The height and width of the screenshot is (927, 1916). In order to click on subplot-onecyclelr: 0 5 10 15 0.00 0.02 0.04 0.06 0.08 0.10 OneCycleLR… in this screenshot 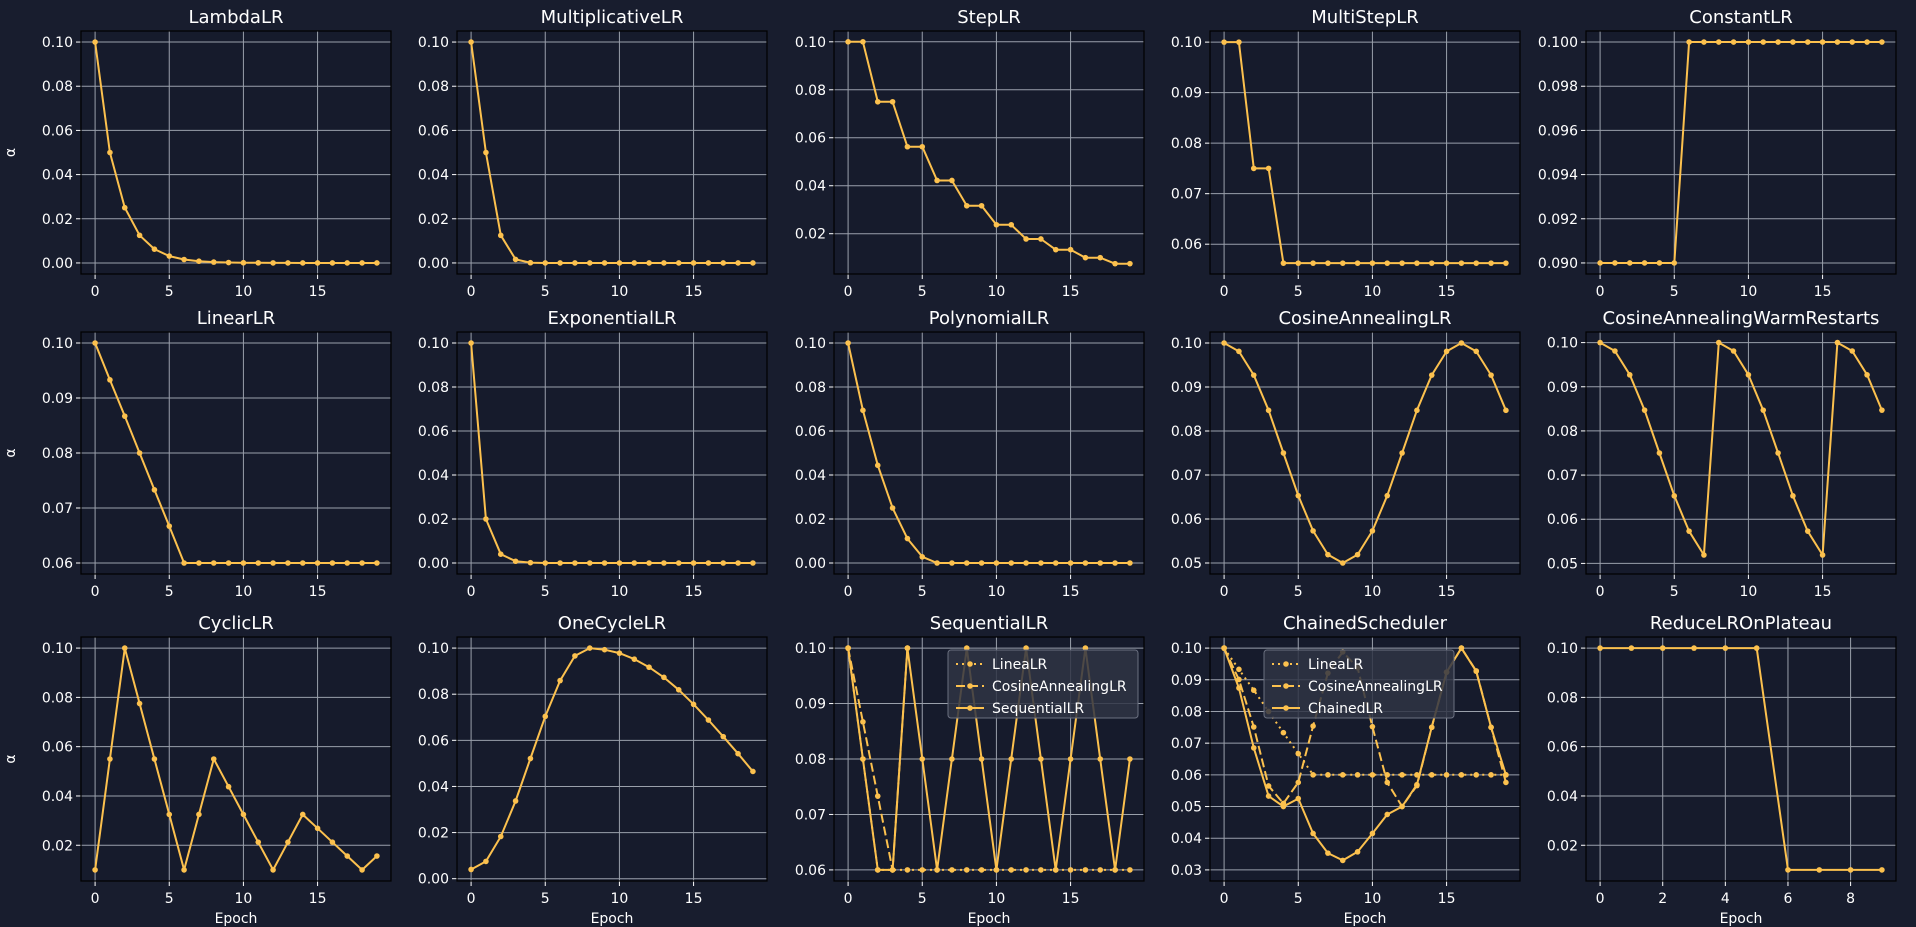, I will do `click(593, 770)`.